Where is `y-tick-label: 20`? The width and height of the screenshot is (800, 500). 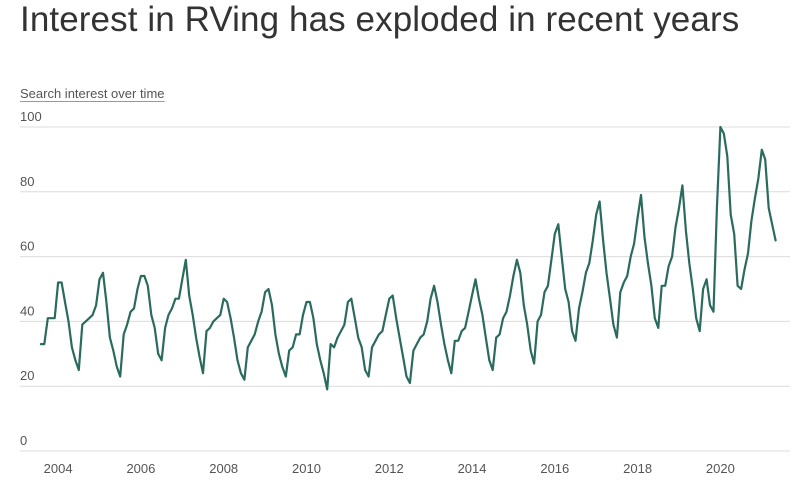 y-tick-label: 20 is located at coordinates (27, 375).